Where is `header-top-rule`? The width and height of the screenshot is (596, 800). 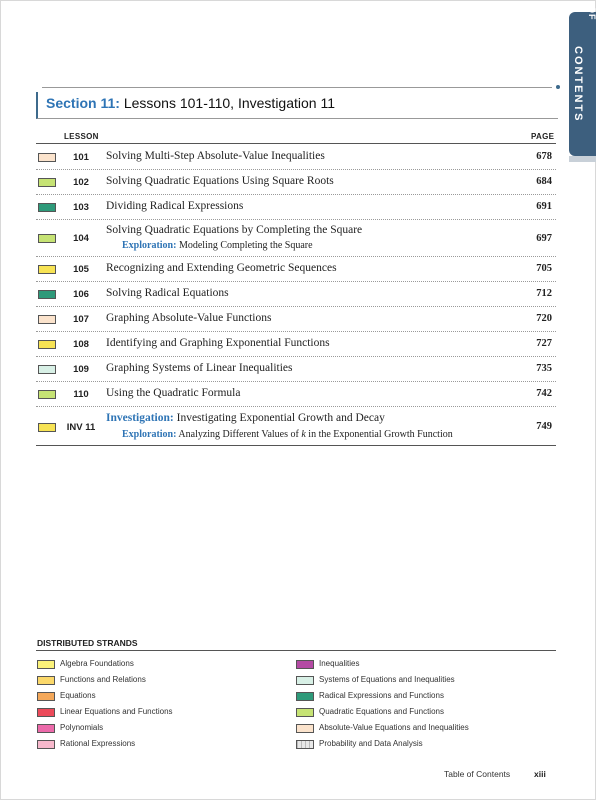
header-top-rule is located at coordinates (297, 87).